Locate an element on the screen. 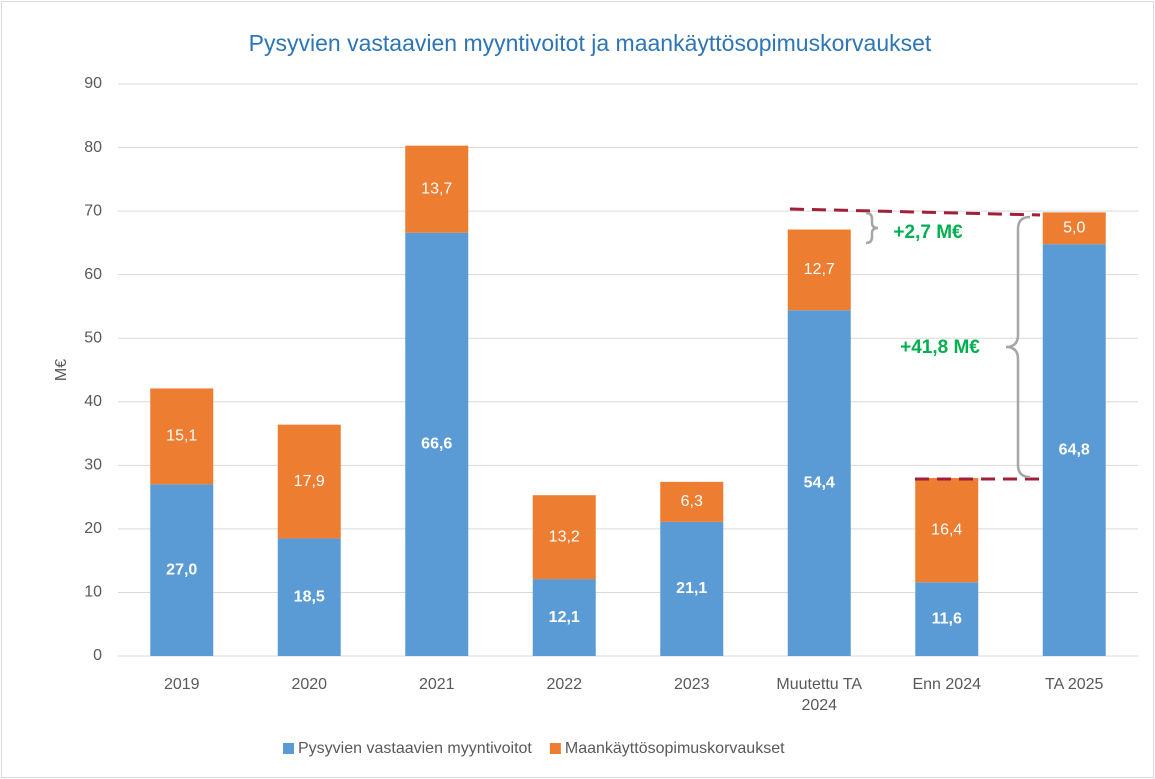 This screenshot has height=779, width=1155. annotation: +2,7 M€ is located at coordinates (928, 232).